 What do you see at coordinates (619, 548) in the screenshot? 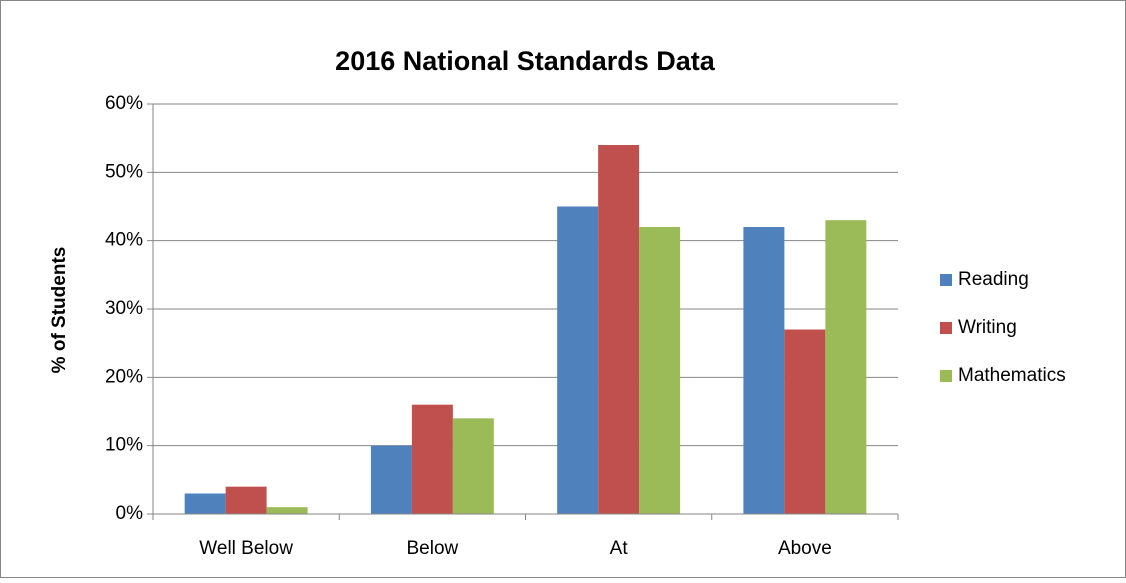
I see `x-tick-label: At` at bounding box center [619, 548].